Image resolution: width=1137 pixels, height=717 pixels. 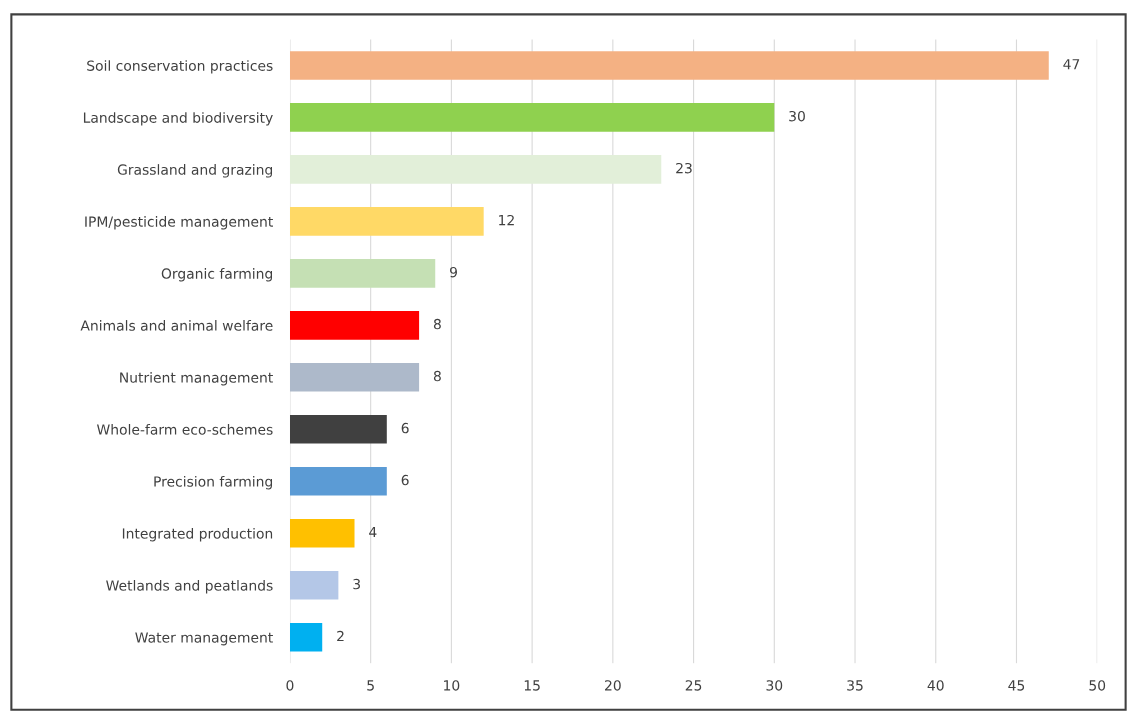 I want to click on x-tick-label: 10, so click(x=452, y=685).